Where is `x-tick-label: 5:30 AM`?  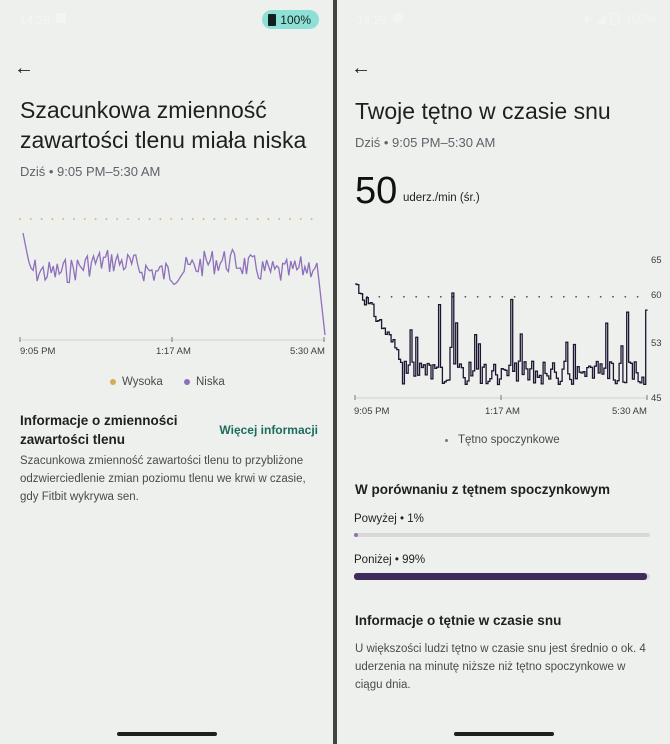 x-tick-label: 5:30 AM is located at coordinates (629, 411).